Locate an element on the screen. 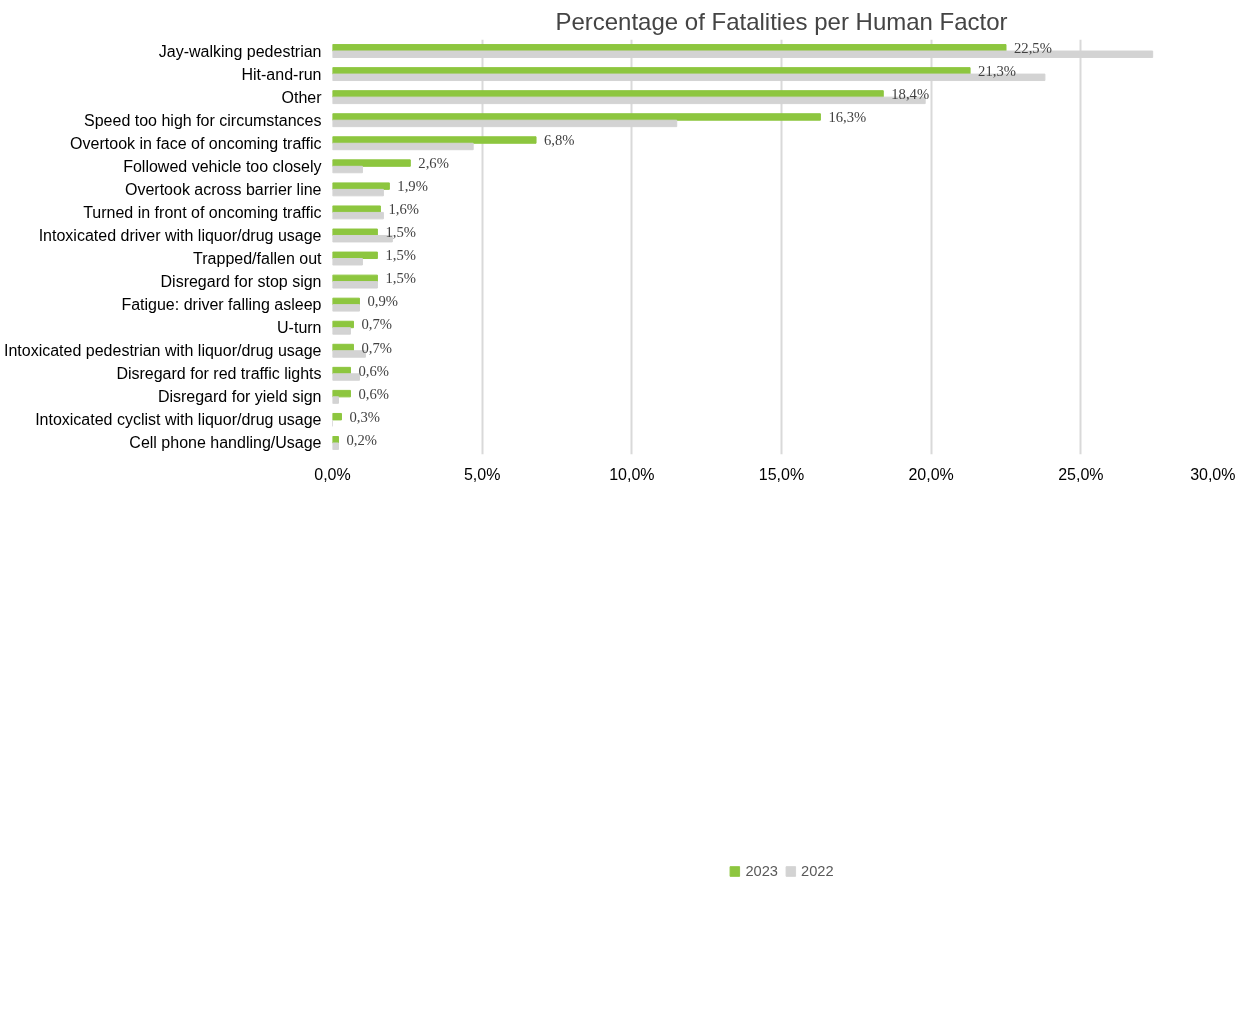 The width and height of the screenshot is (1245, 1012). y-tick-label: Fatigue: driver falling asleep is located at coordinates (221, 305).